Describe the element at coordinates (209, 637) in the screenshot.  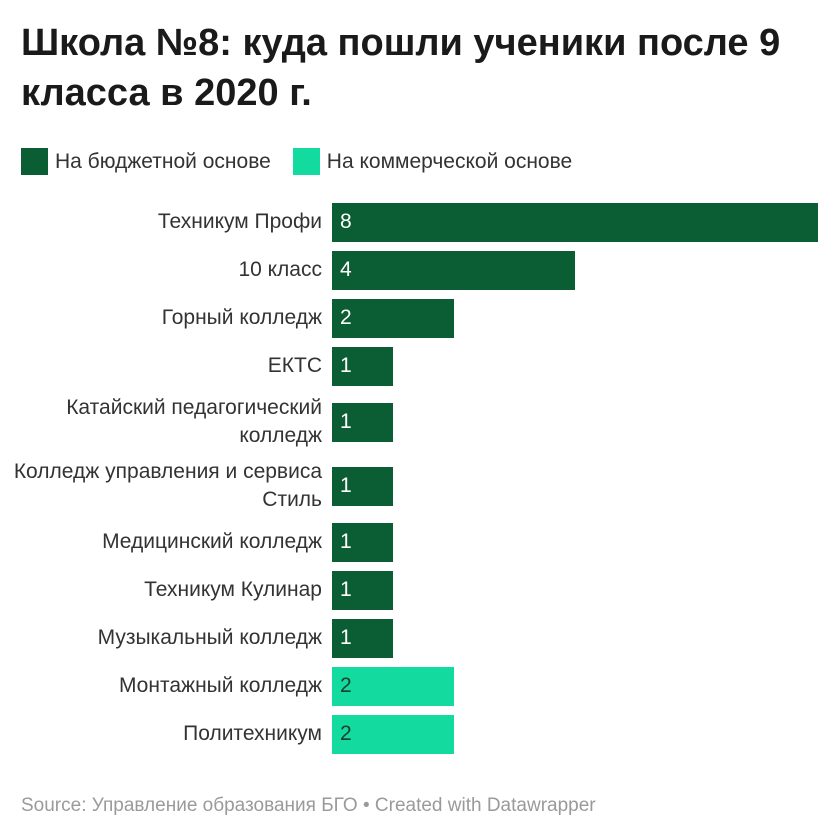
I see `category-label: Музыкальный колледж` at that location.